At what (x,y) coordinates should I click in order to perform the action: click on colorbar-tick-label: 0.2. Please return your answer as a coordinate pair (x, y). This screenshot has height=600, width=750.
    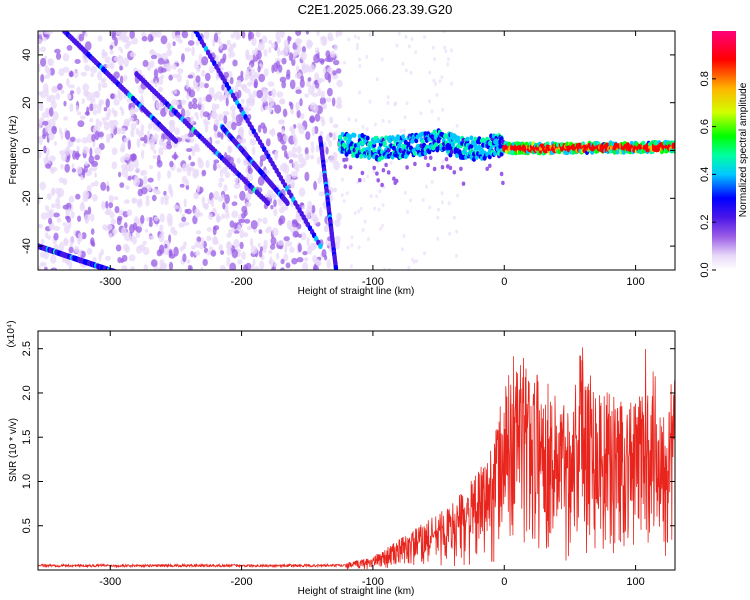
    Looking at the image, I should click on (705, 222).